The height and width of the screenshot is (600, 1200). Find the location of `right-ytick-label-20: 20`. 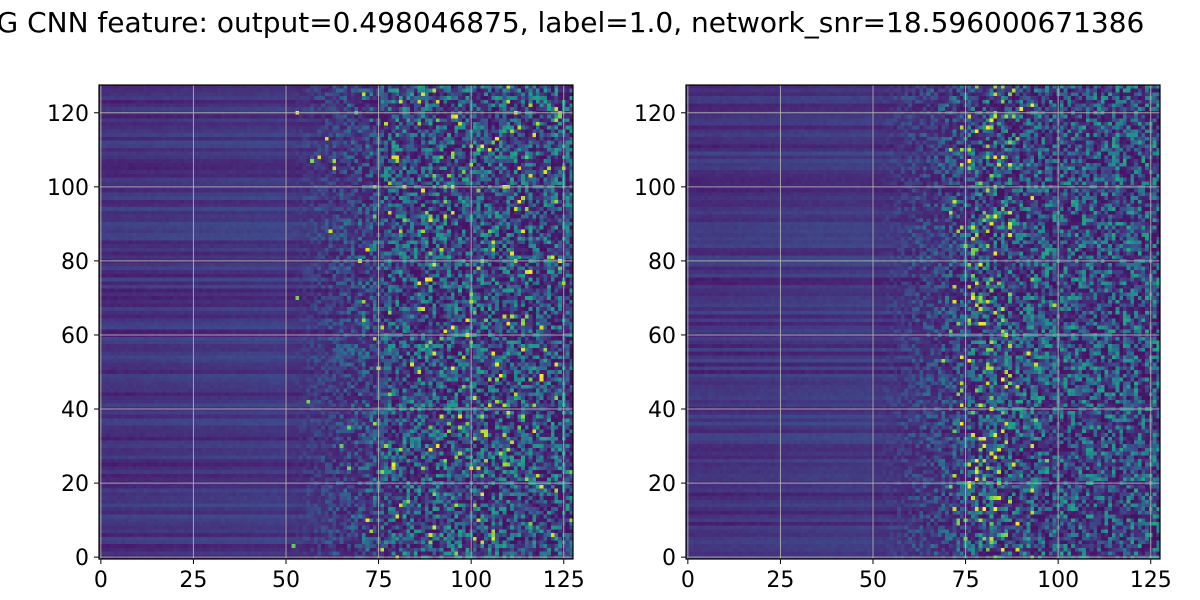

right-ytick-label-20: 20 is located at coordinates (662, 484).